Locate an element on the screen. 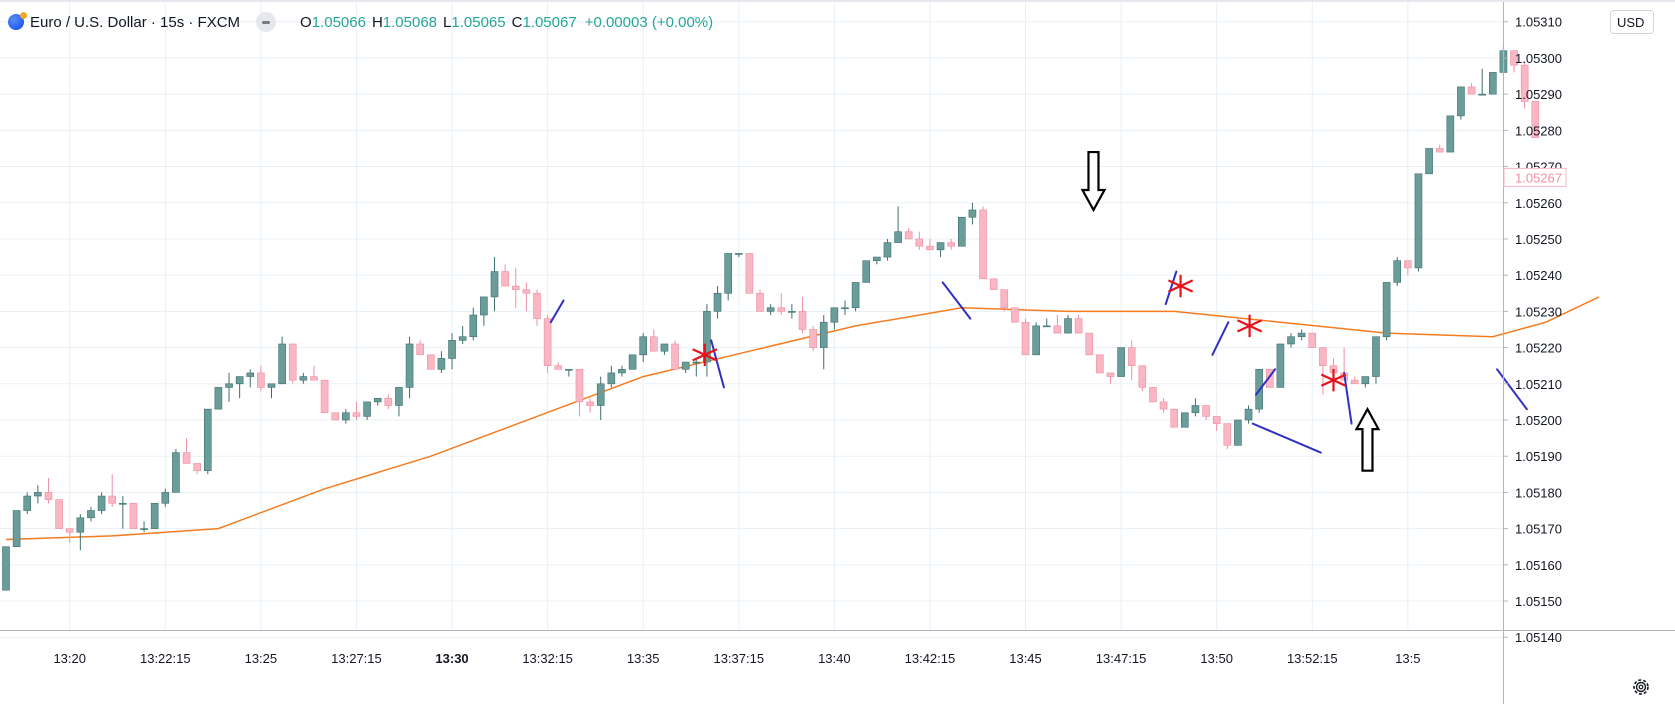  time-tick-label: 13:42:15 is located at coordinates (930, 658).